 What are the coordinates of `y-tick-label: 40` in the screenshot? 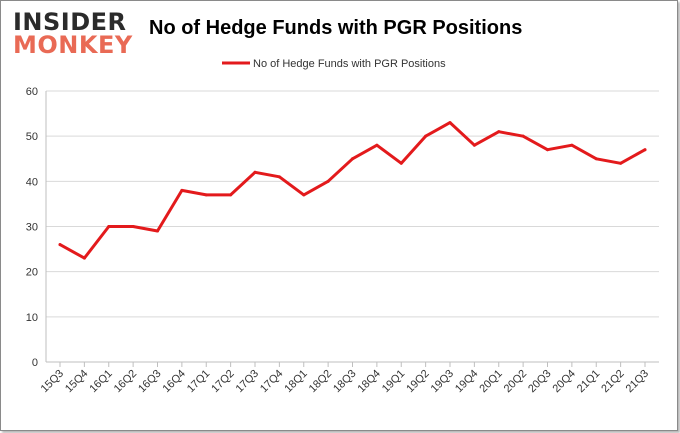 It's located at (32, 182).